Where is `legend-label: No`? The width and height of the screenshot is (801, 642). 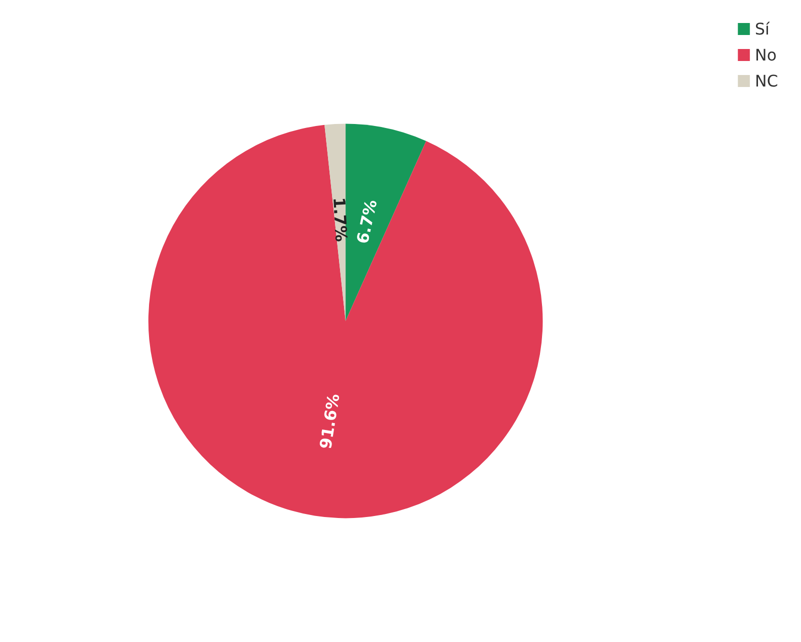 legend-label: No is located at coordinates (765, 55).